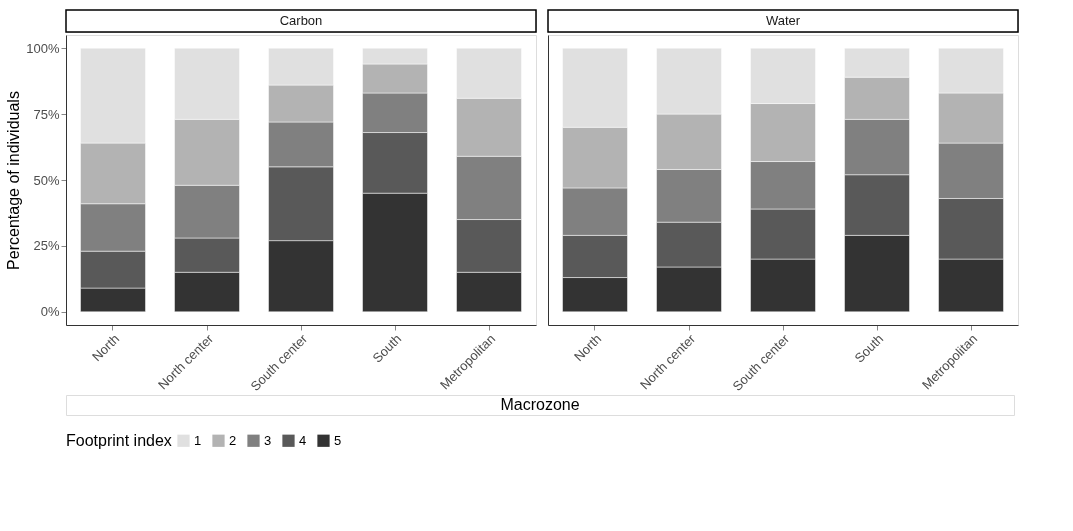 Image resolution: width=1073 pixels, height=531 pixels. Describe the element at coordinates (233, 440) in the screenshot. I see `legend-label: 2` at that location.